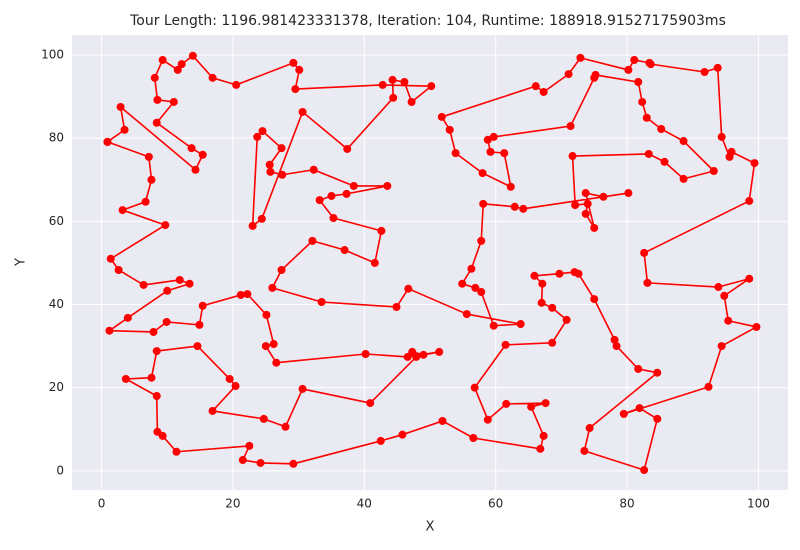 Image resolution: width=800 pixels, height=550 pixels. Describe the element at coordinates (758, 504) in the screenshot. I see `x-tick-label: 100` at that location.